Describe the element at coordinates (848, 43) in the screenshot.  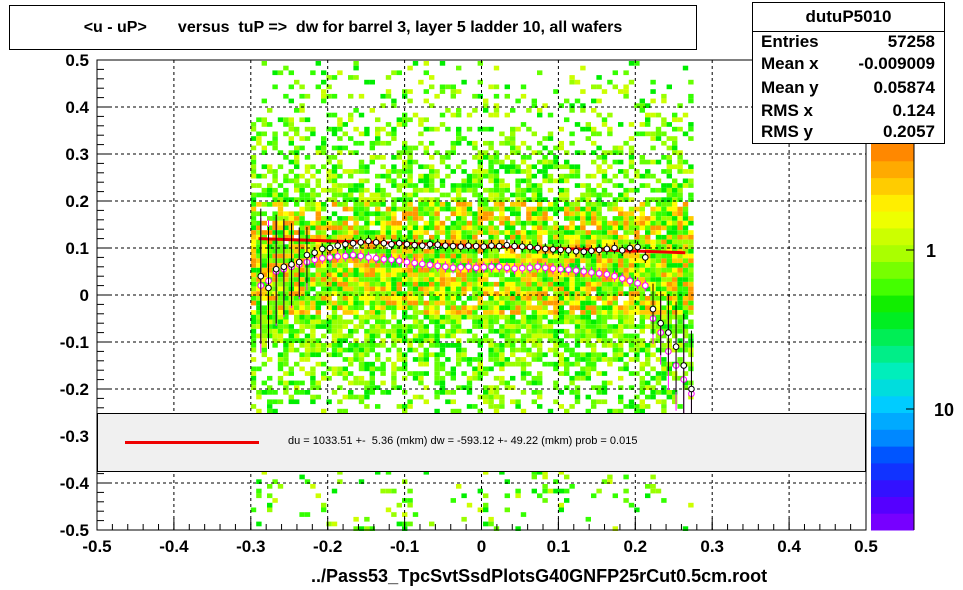
I see `stats-row-entries: Entries 57258` at that location.